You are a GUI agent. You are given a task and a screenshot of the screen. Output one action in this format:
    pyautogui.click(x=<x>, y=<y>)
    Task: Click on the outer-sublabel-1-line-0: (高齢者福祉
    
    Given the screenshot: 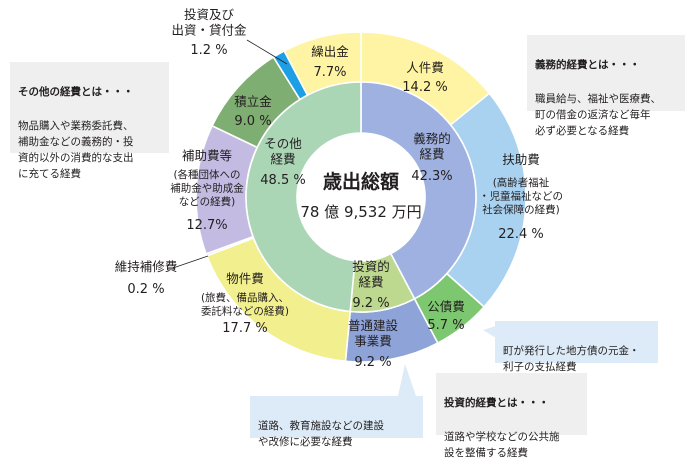 What is the action you would take?
    pyautogui.click(x=521, y=182)
    